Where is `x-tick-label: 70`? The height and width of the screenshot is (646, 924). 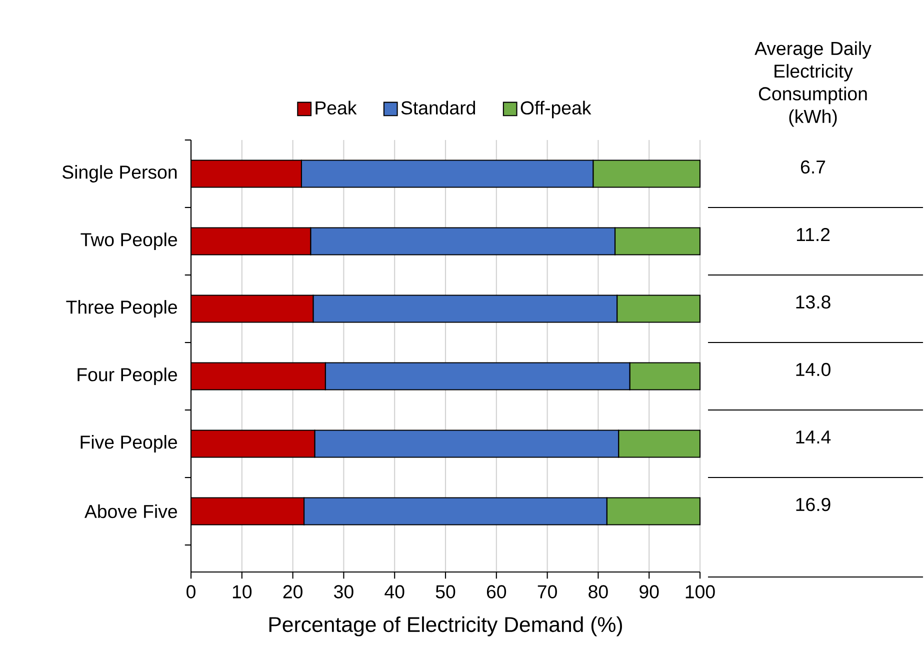 x-tick-label: 70 is located at coordinates (547, 591).